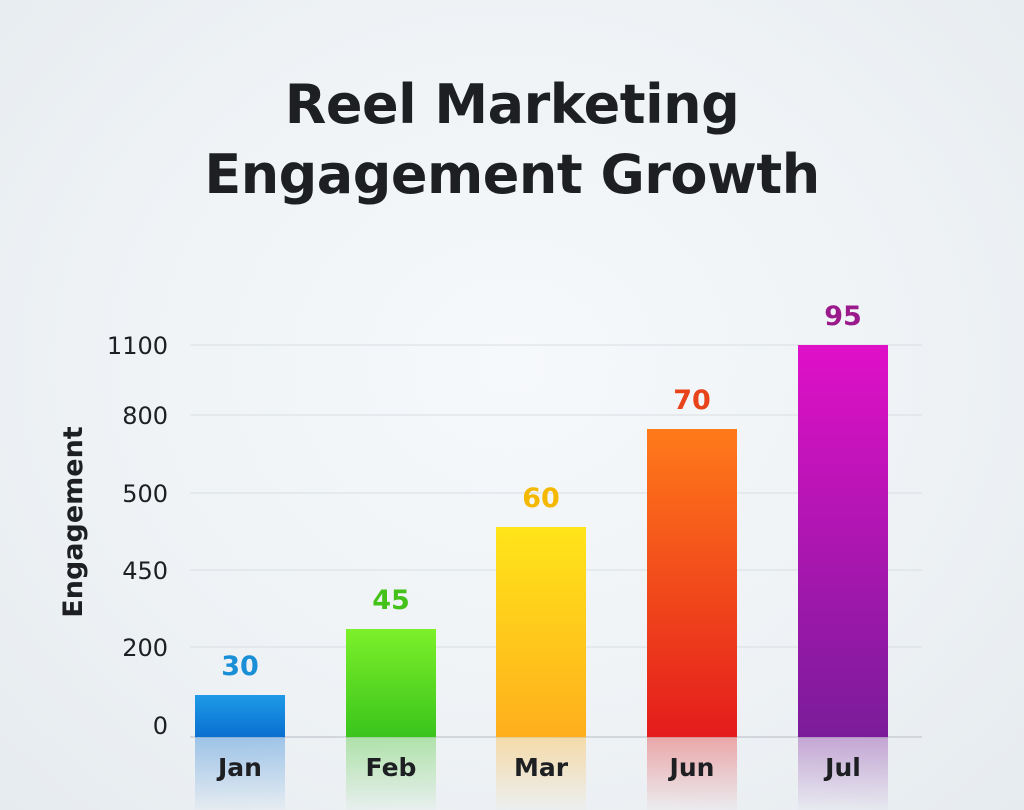 This screenshot has width=1024, height=810. What do you see at coordinates (145, 571) in the screenshot?
I see `y-tick-label: 450` at bounding box center [145, 571].